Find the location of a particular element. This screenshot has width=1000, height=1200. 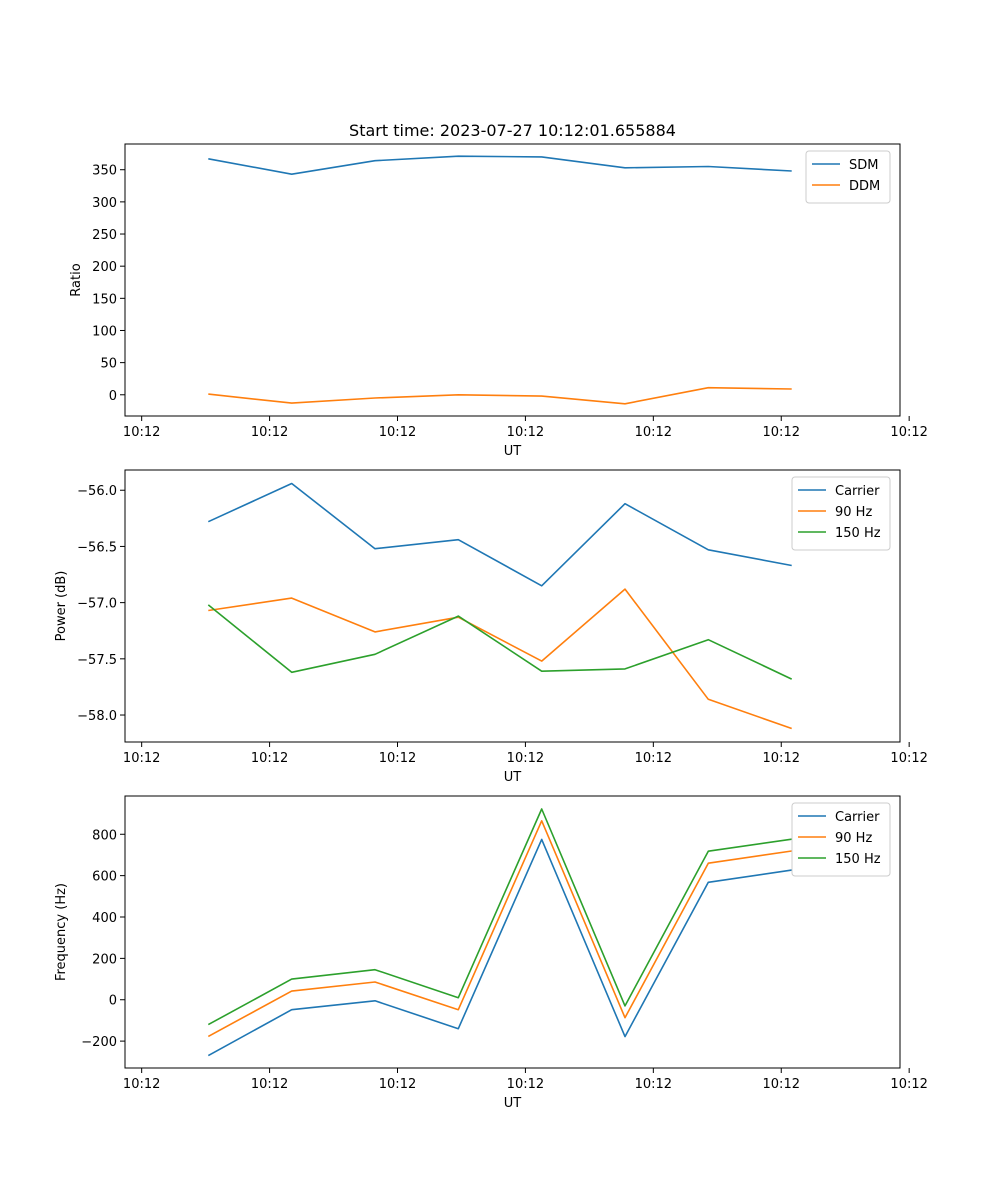

series-line-ddm is located at coordinates (500, 395).